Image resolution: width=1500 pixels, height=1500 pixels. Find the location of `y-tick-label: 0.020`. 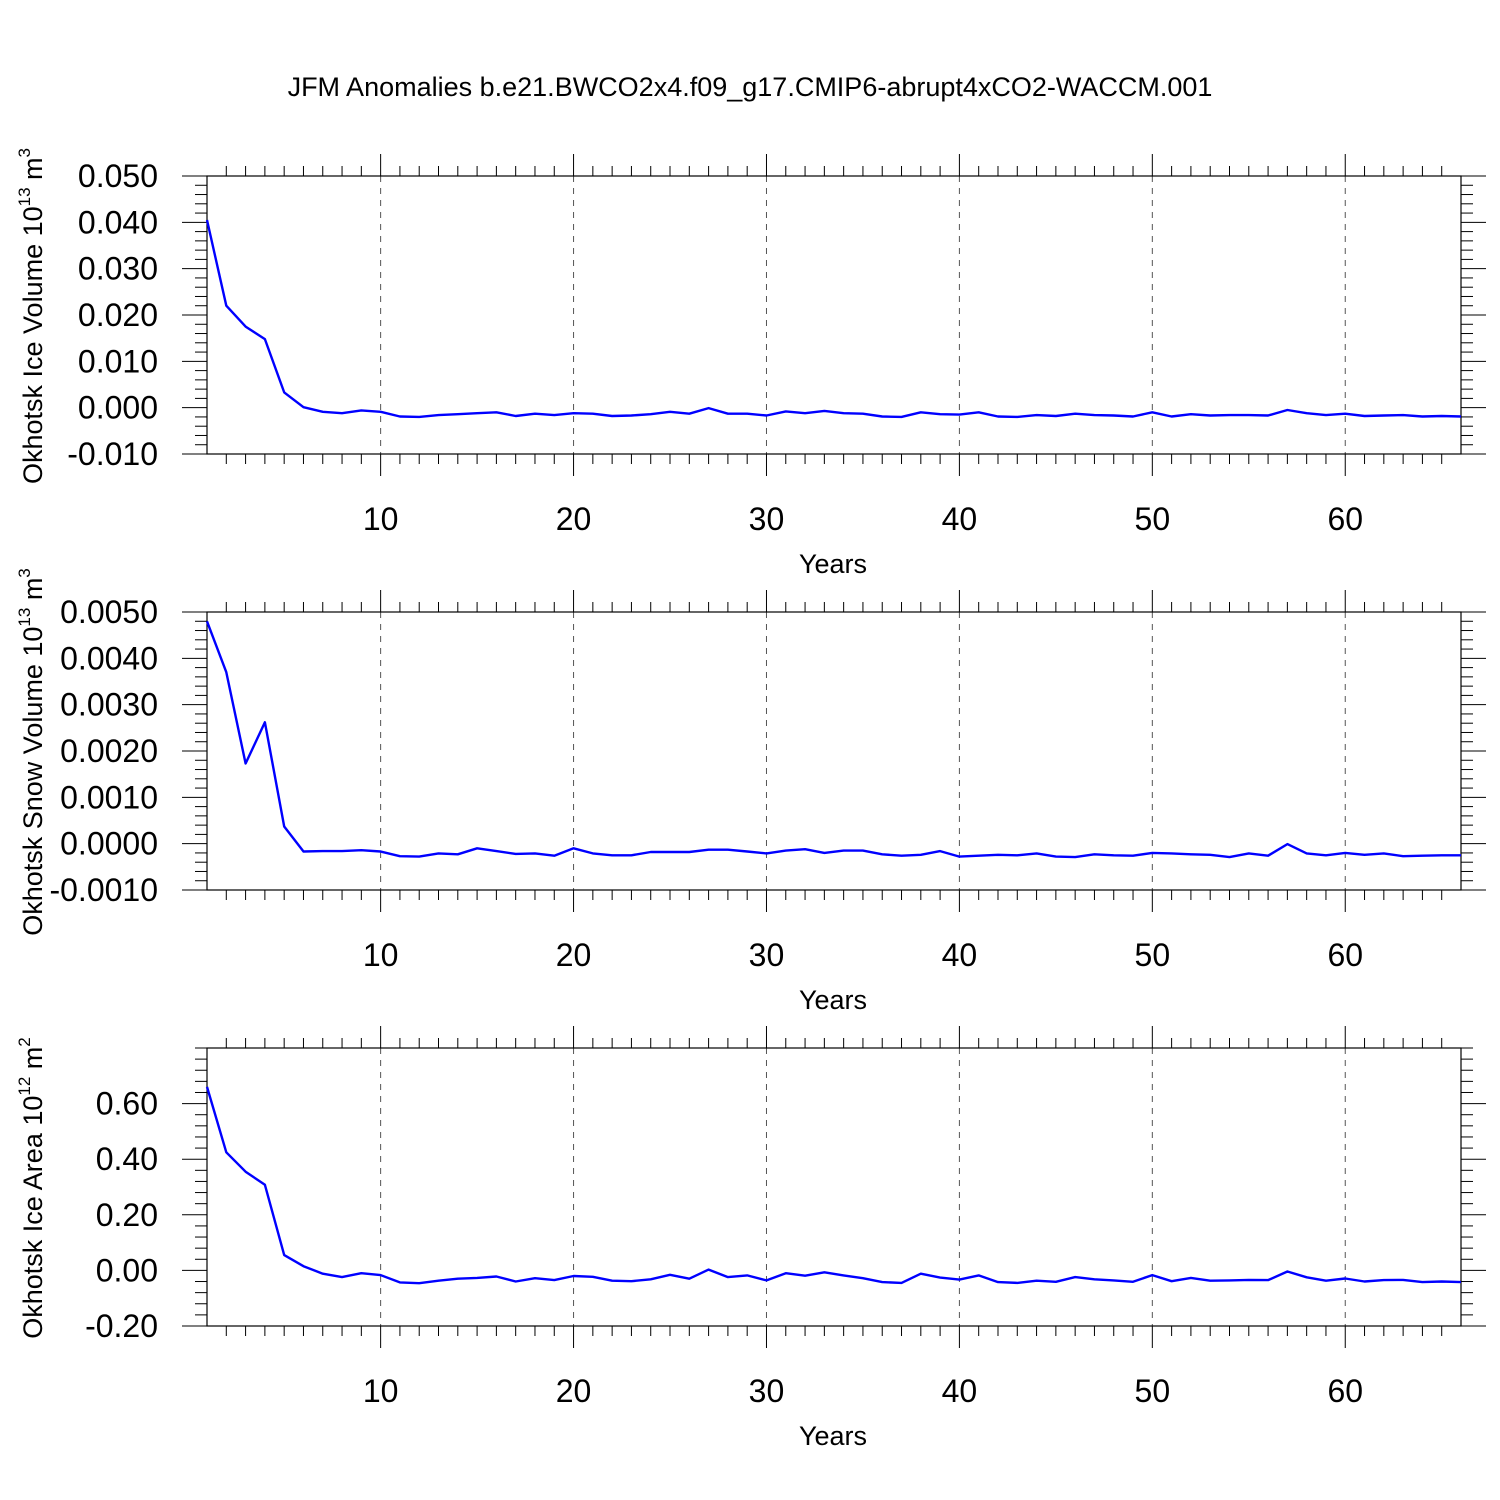

y-tick-label: 0.020 is located at coordinates (118, 315).